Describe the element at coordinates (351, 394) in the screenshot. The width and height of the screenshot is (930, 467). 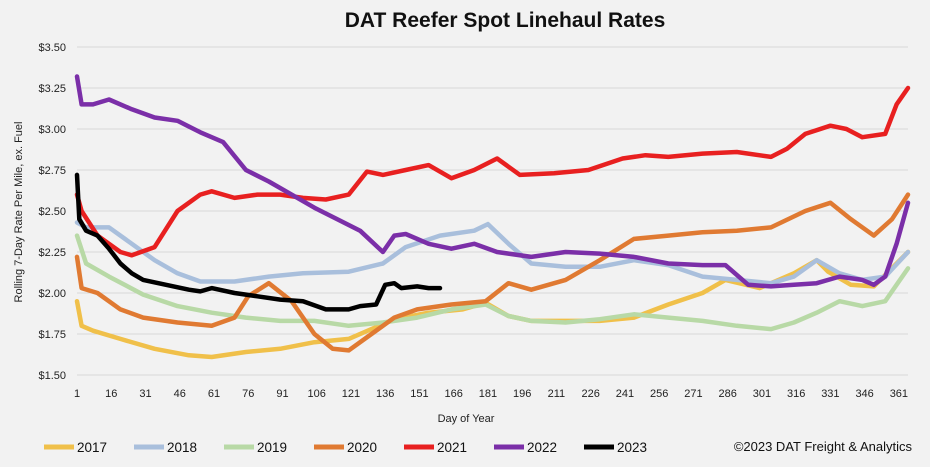
I see `x-tick-label: 121` at that location.